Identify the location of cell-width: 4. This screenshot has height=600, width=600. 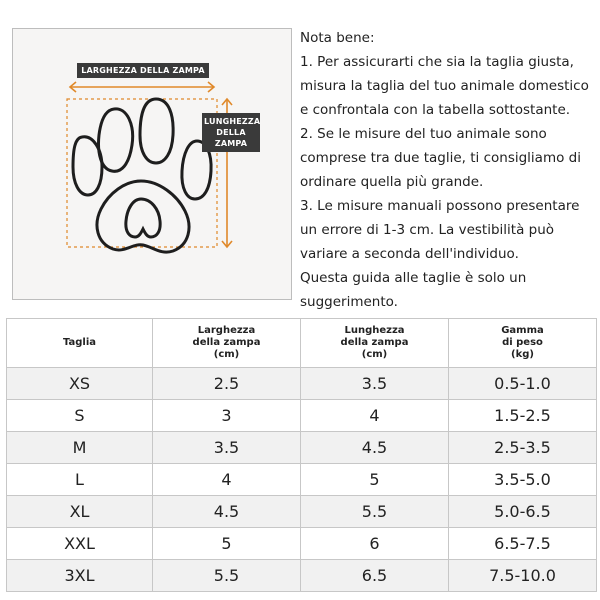
(226, 479).